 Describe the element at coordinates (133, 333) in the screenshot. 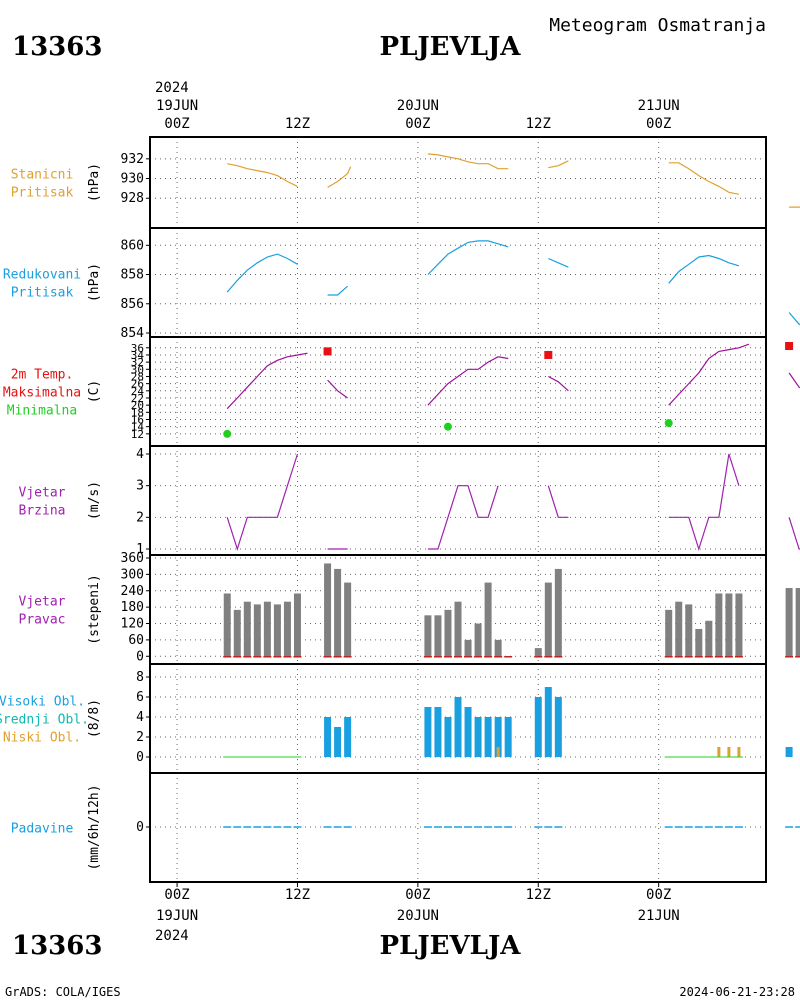

I see `y-tick-label: 854` at that location.